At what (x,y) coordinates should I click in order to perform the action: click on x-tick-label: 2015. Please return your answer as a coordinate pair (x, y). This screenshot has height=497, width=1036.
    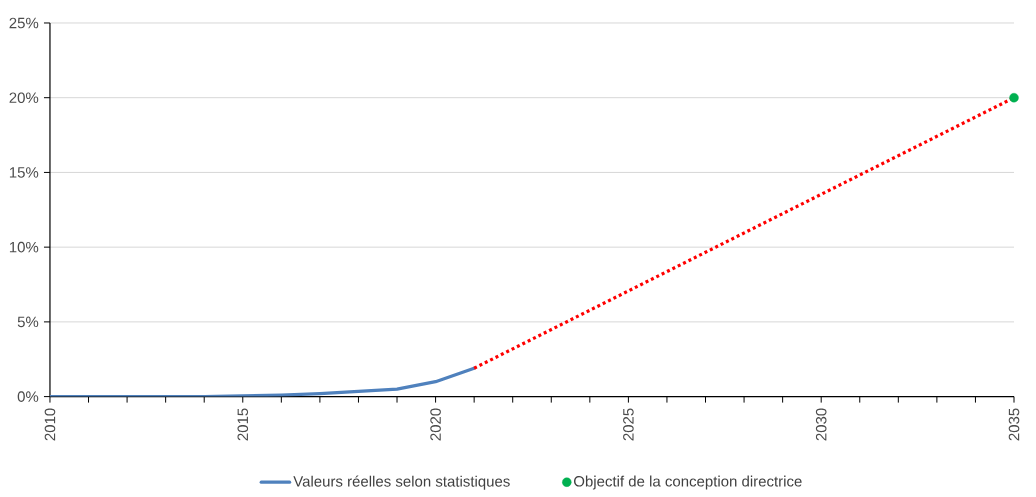
    Looking at the image, I should click on (243, 424).